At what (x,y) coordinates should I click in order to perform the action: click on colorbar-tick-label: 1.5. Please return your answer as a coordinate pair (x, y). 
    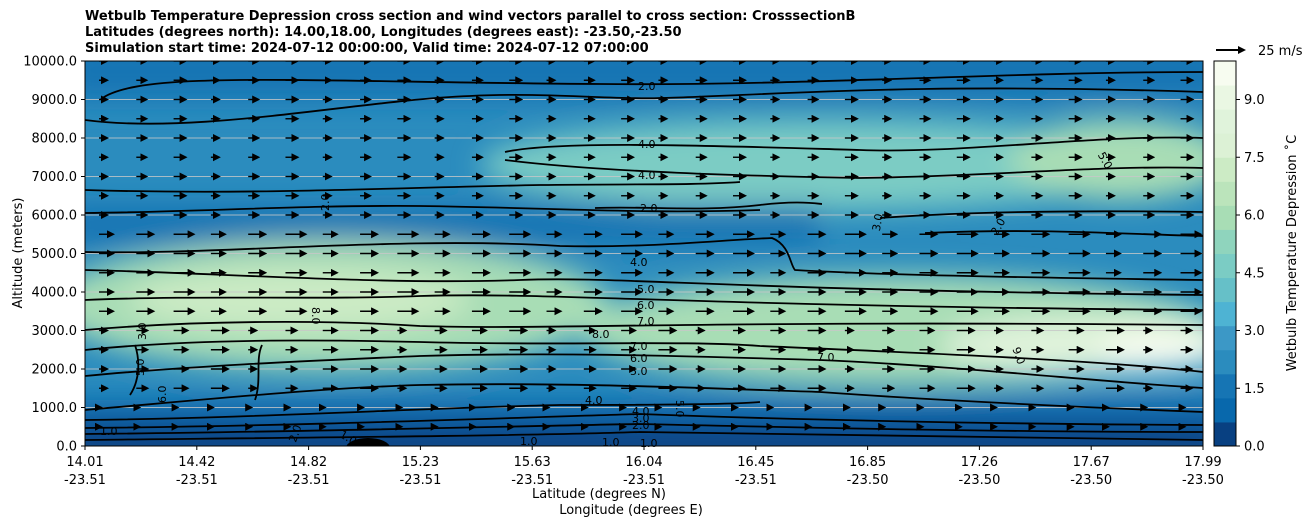
    Looking at the image, I should click on (1254, 389).